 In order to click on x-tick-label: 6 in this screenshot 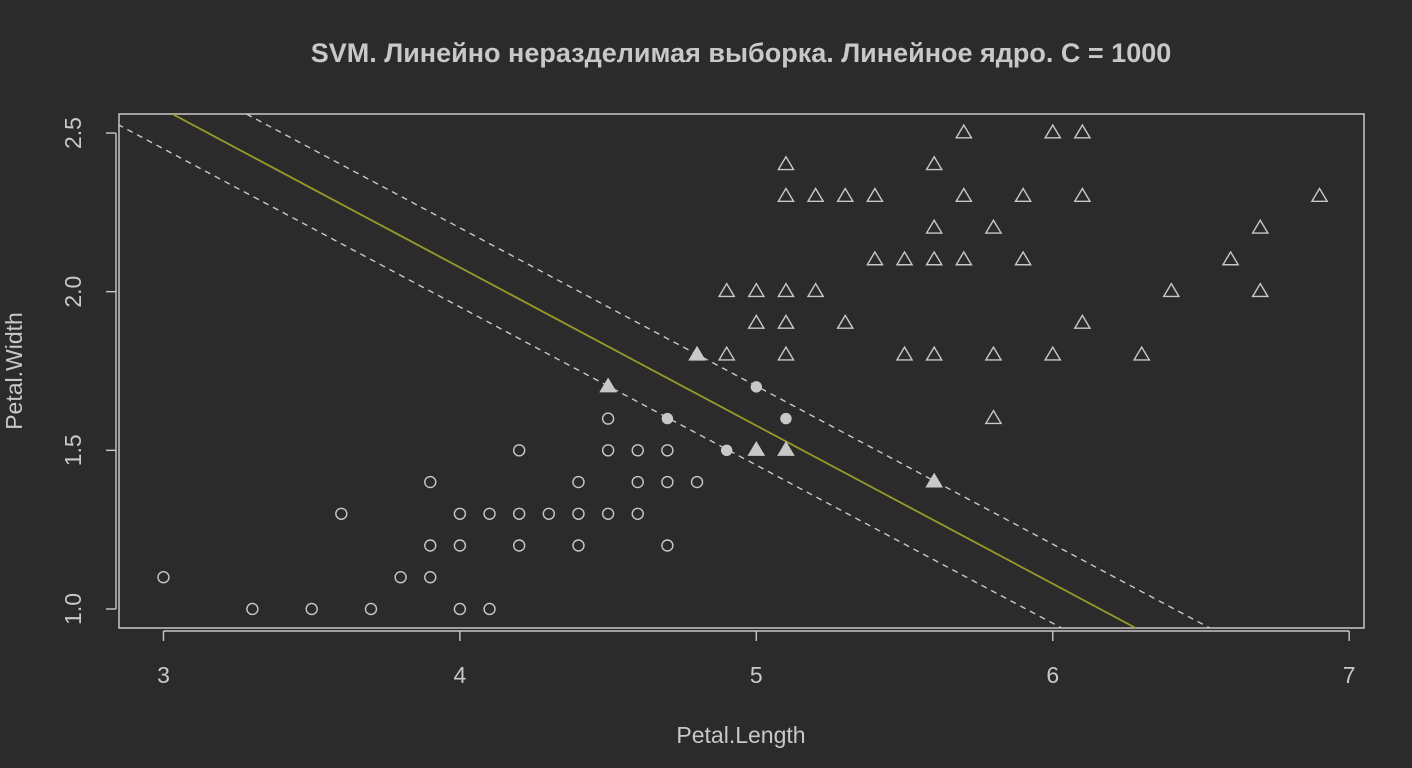, I will do `click(1052, 675)`.